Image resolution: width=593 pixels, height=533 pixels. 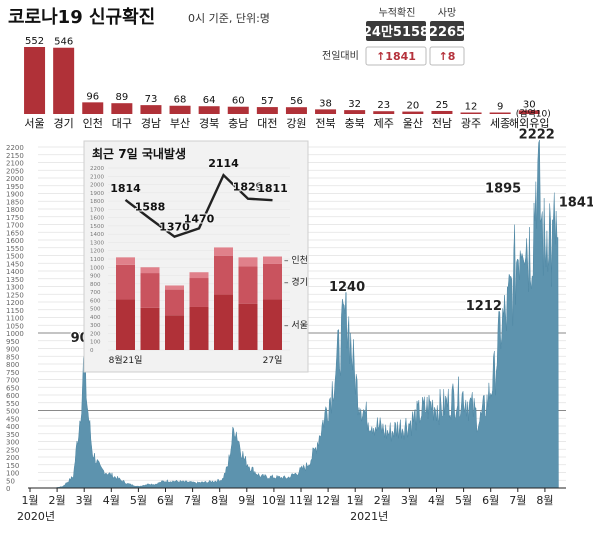 I want to click on y-tick-950: 950, so click(x=12, y=342).